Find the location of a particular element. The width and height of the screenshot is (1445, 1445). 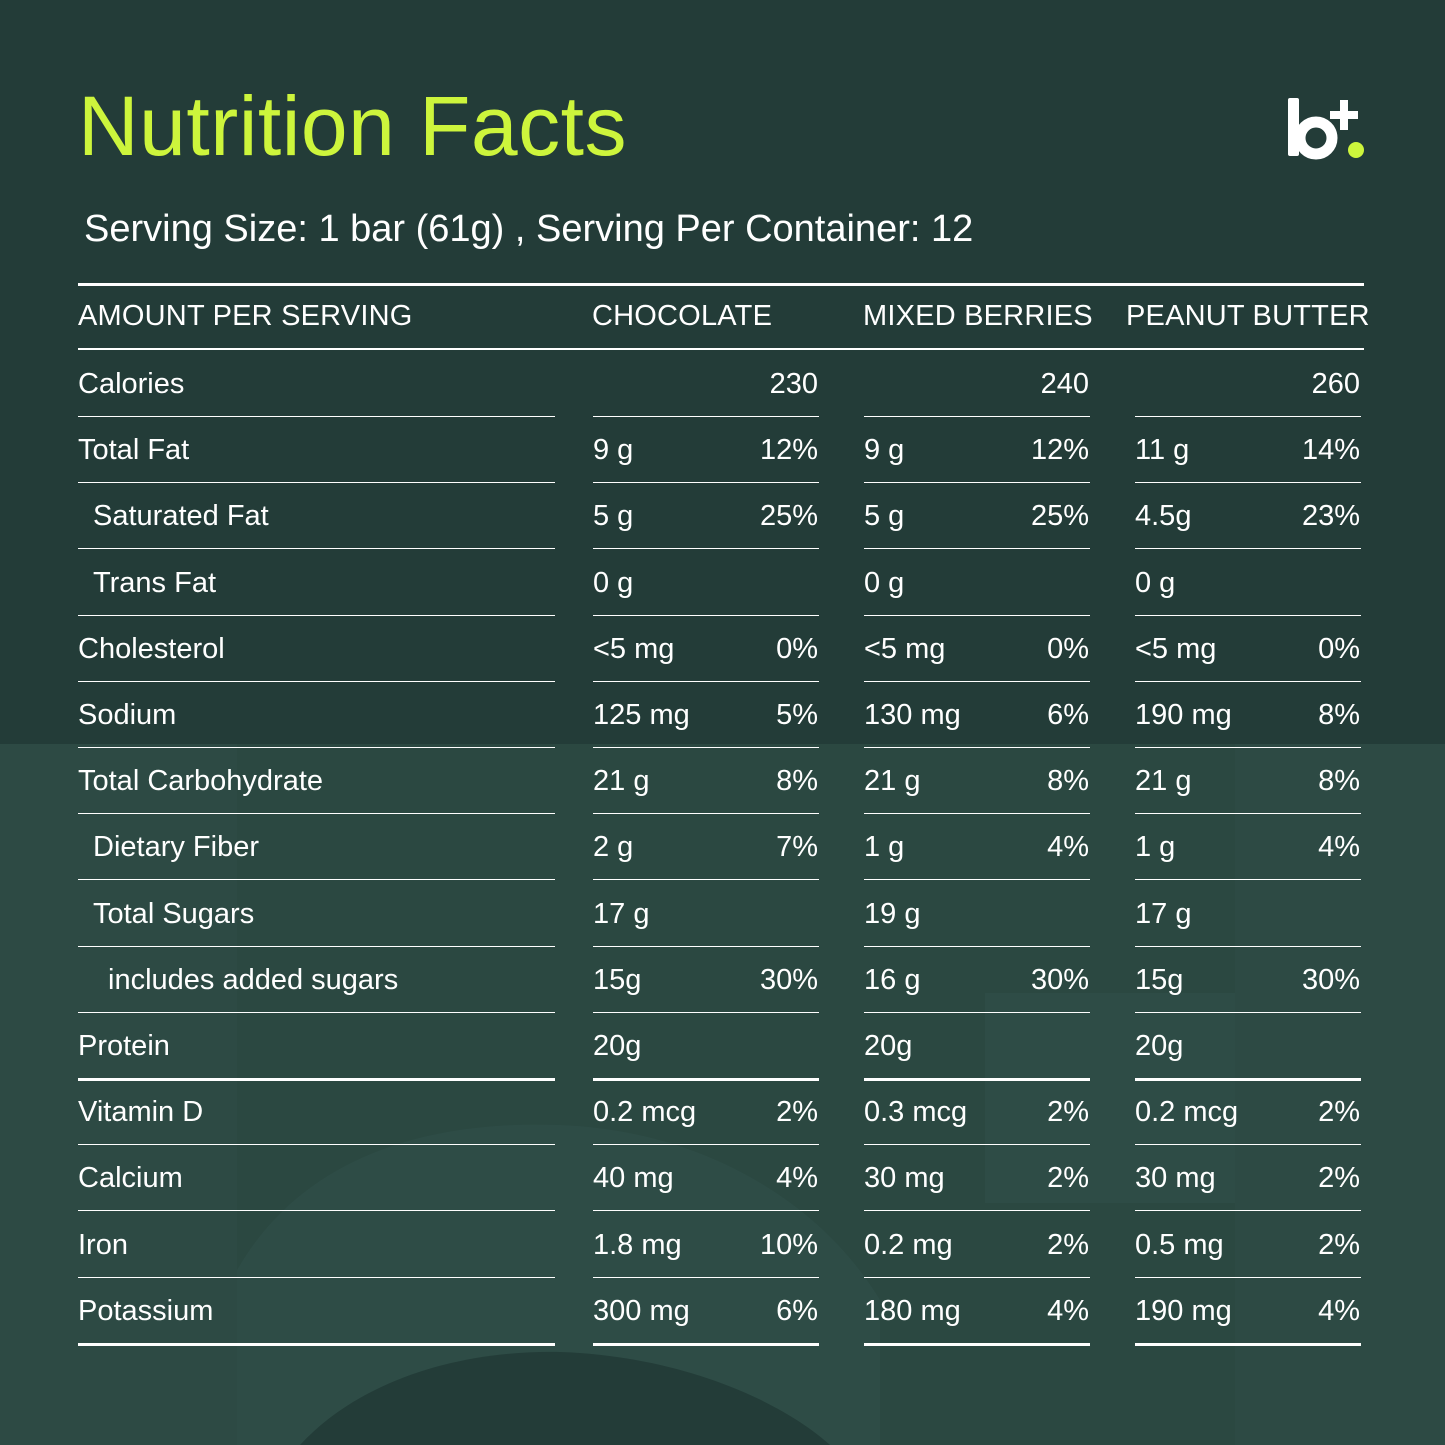

row-rule-includes-added-sugars-seg0 is located at coordinates (316, 1012).